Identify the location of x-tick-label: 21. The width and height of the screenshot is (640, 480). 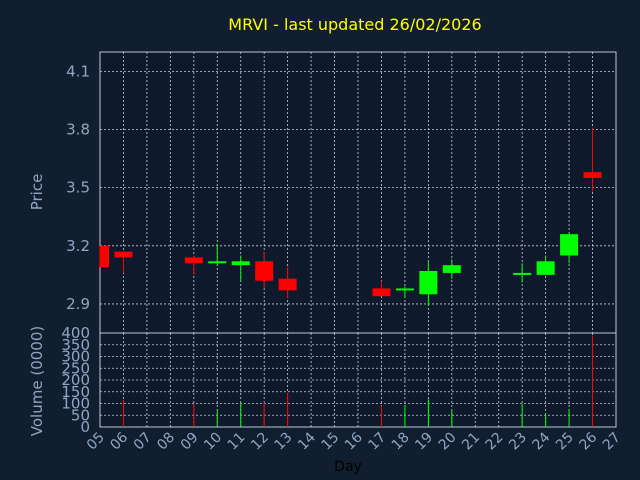
(471, 442).